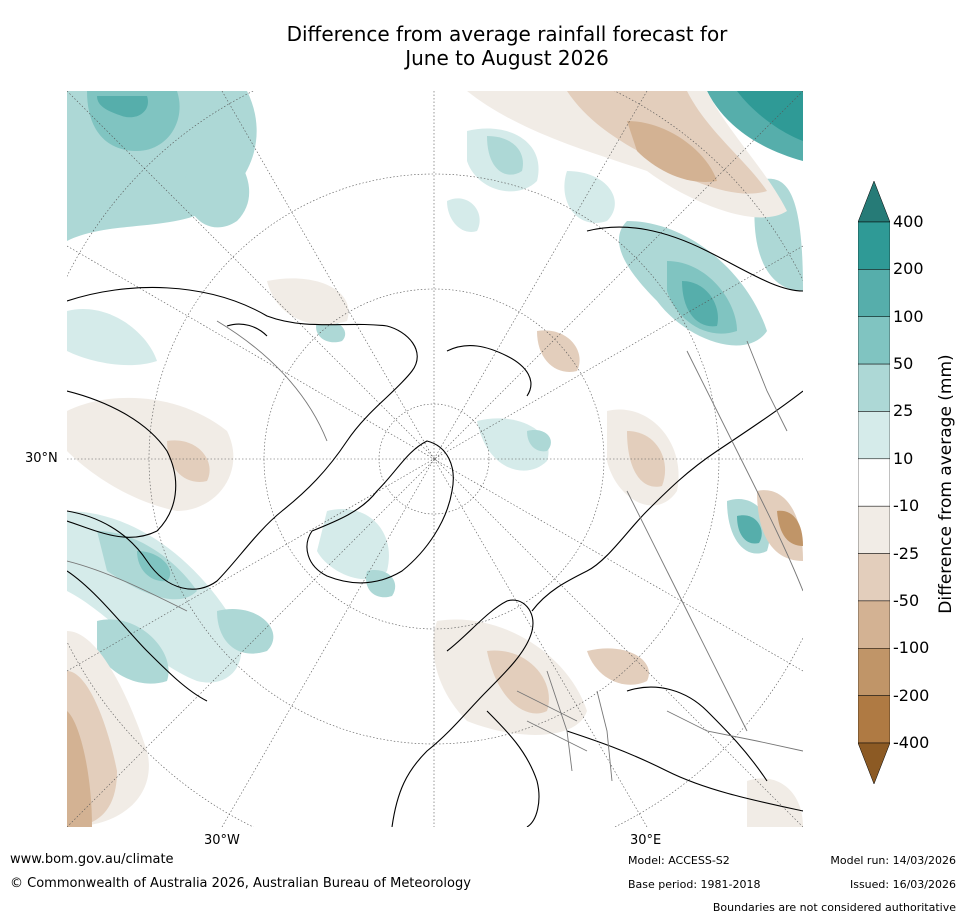  Describe the element at coordinates (906, 506) in the screenshot. I see `colorbar-tick-label: -10` at that location.